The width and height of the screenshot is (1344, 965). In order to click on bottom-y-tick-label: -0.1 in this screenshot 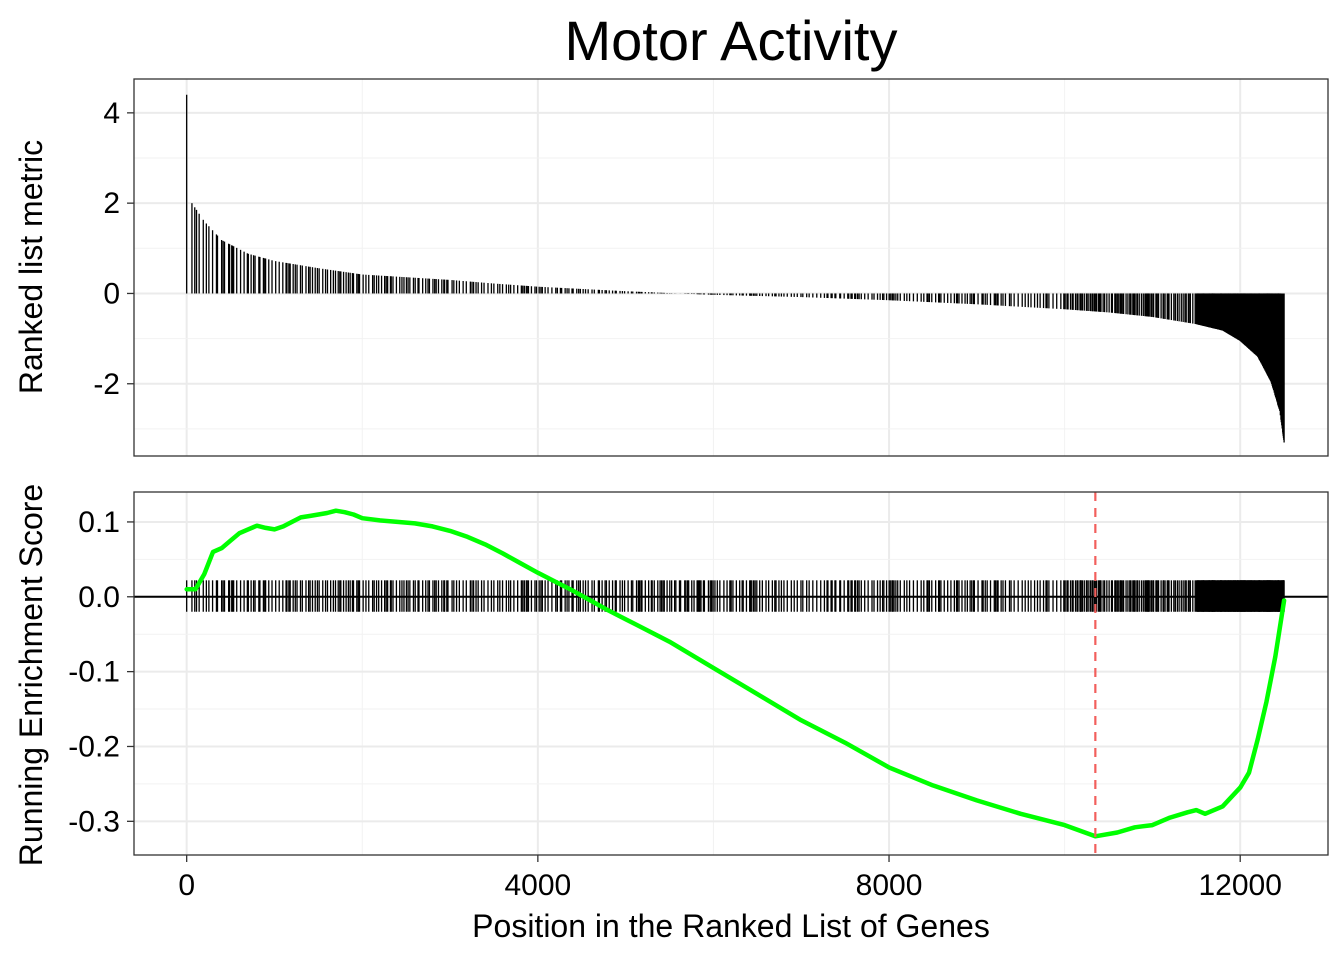, I will do `click(94, 672)`.